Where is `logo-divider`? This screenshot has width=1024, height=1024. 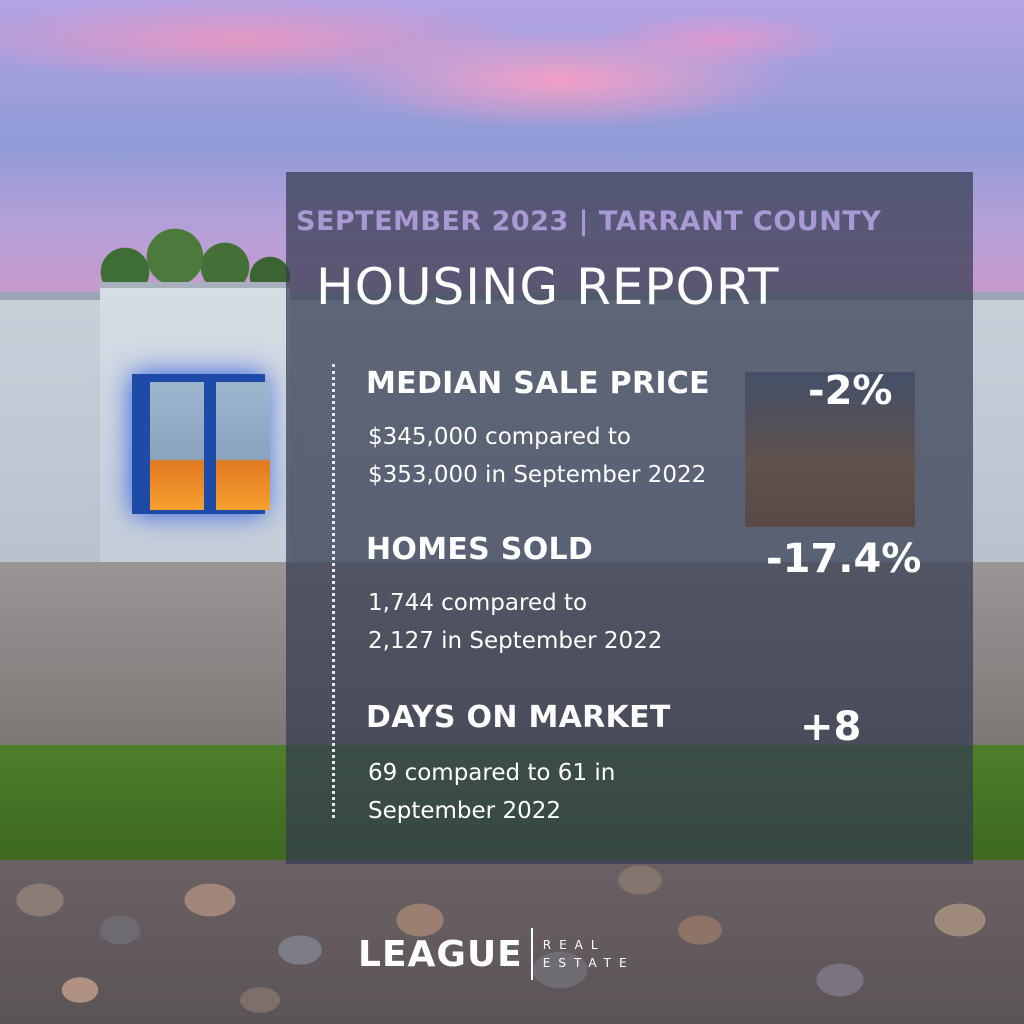
logo-divider is located at coordinates (531, 954).